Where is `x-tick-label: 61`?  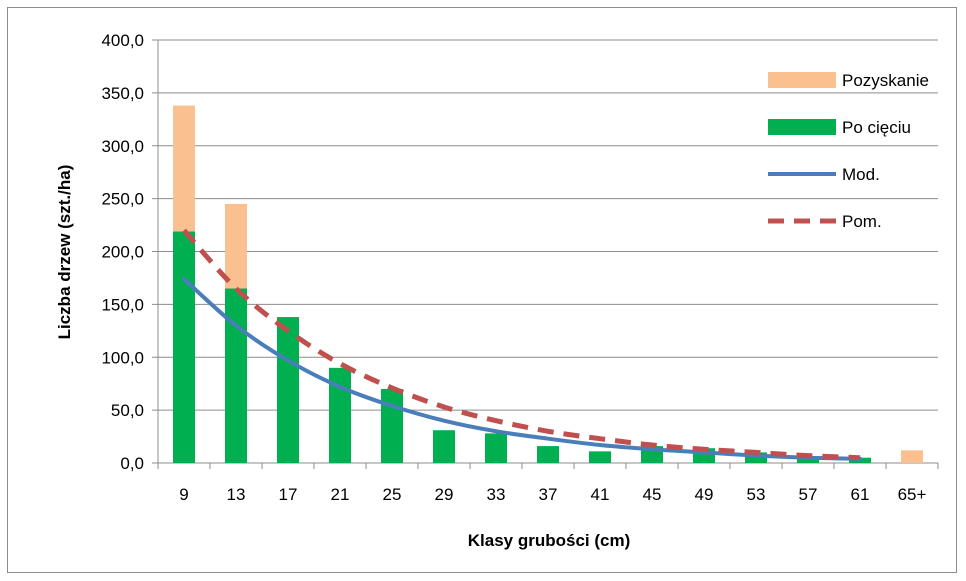
x-tick-label: 61 is located at coordinates (860, 494).